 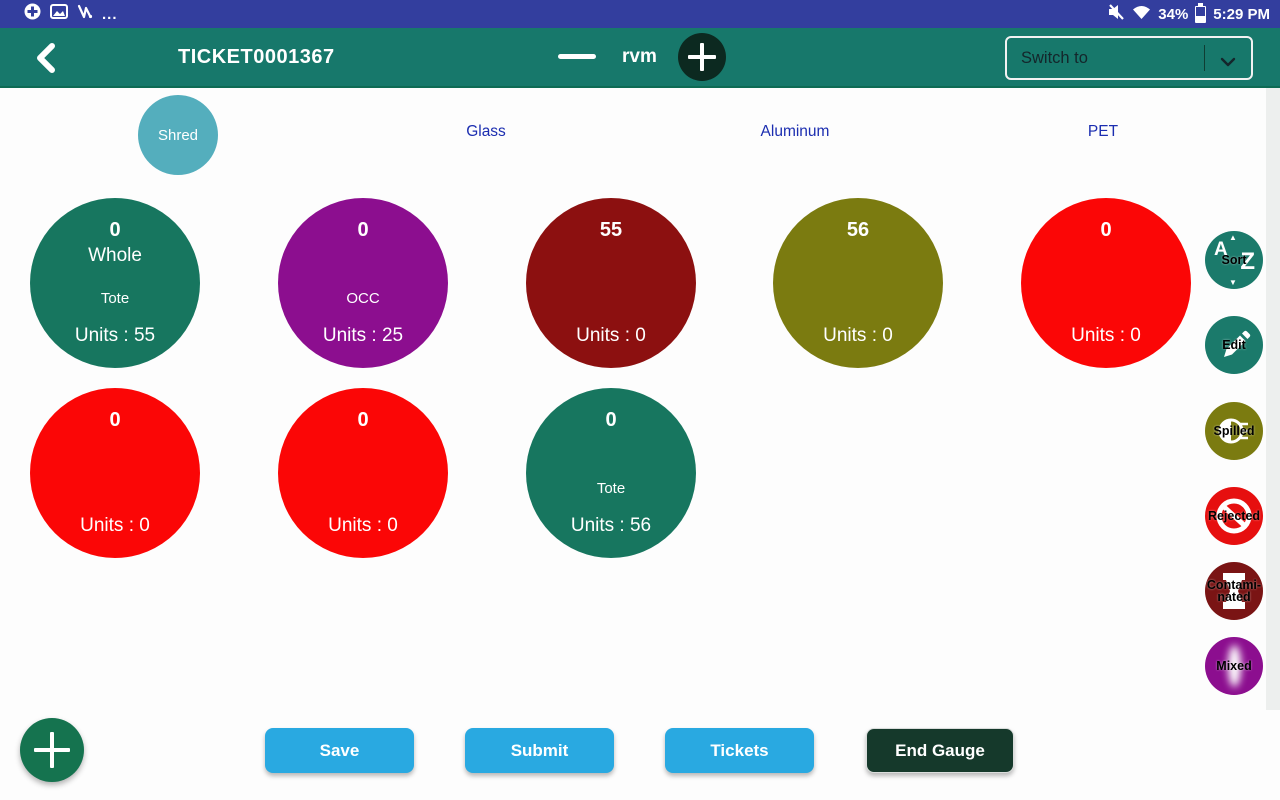 I want to click on switch-to-dropdown: Switch to, so click(x=1129, y=58).